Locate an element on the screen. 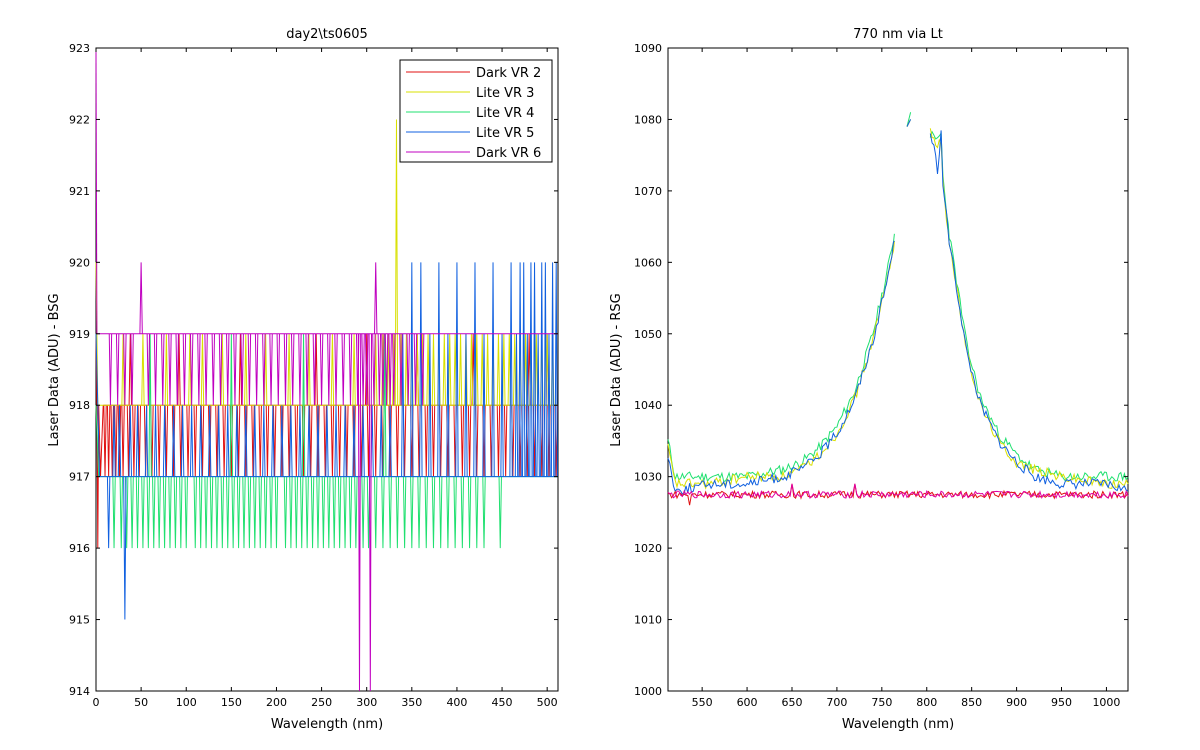  y-tick-label: 921 is located at coordinates (79, 191).